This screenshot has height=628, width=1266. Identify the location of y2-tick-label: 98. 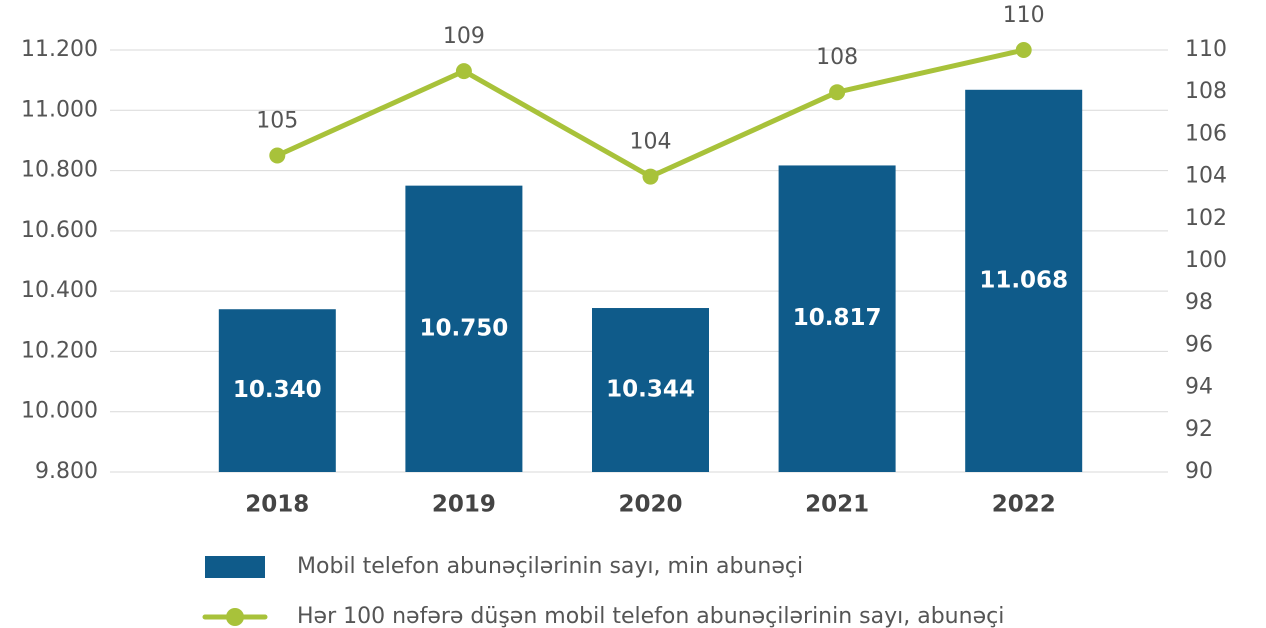
(1199, 302).